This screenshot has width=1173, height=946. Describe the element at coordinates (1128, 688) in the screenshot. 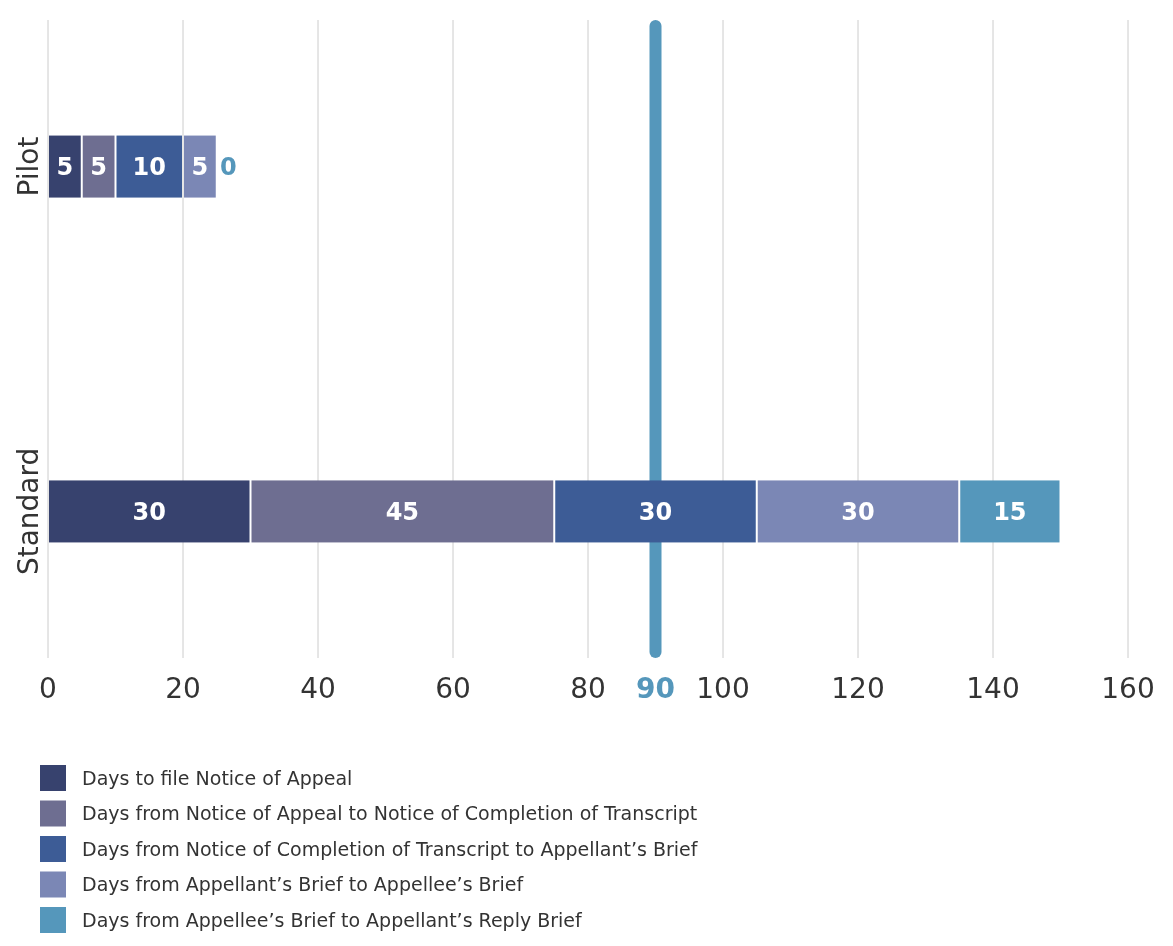

I see `x-tick-label: 160` at that location.